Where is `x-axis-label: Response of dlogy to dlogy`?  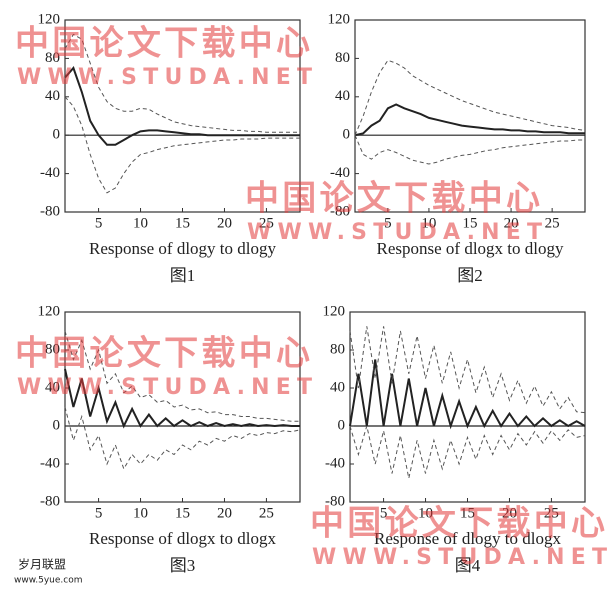 x-axis-label: Response of dlogy to dlogy is located at coordinates (182, 248).